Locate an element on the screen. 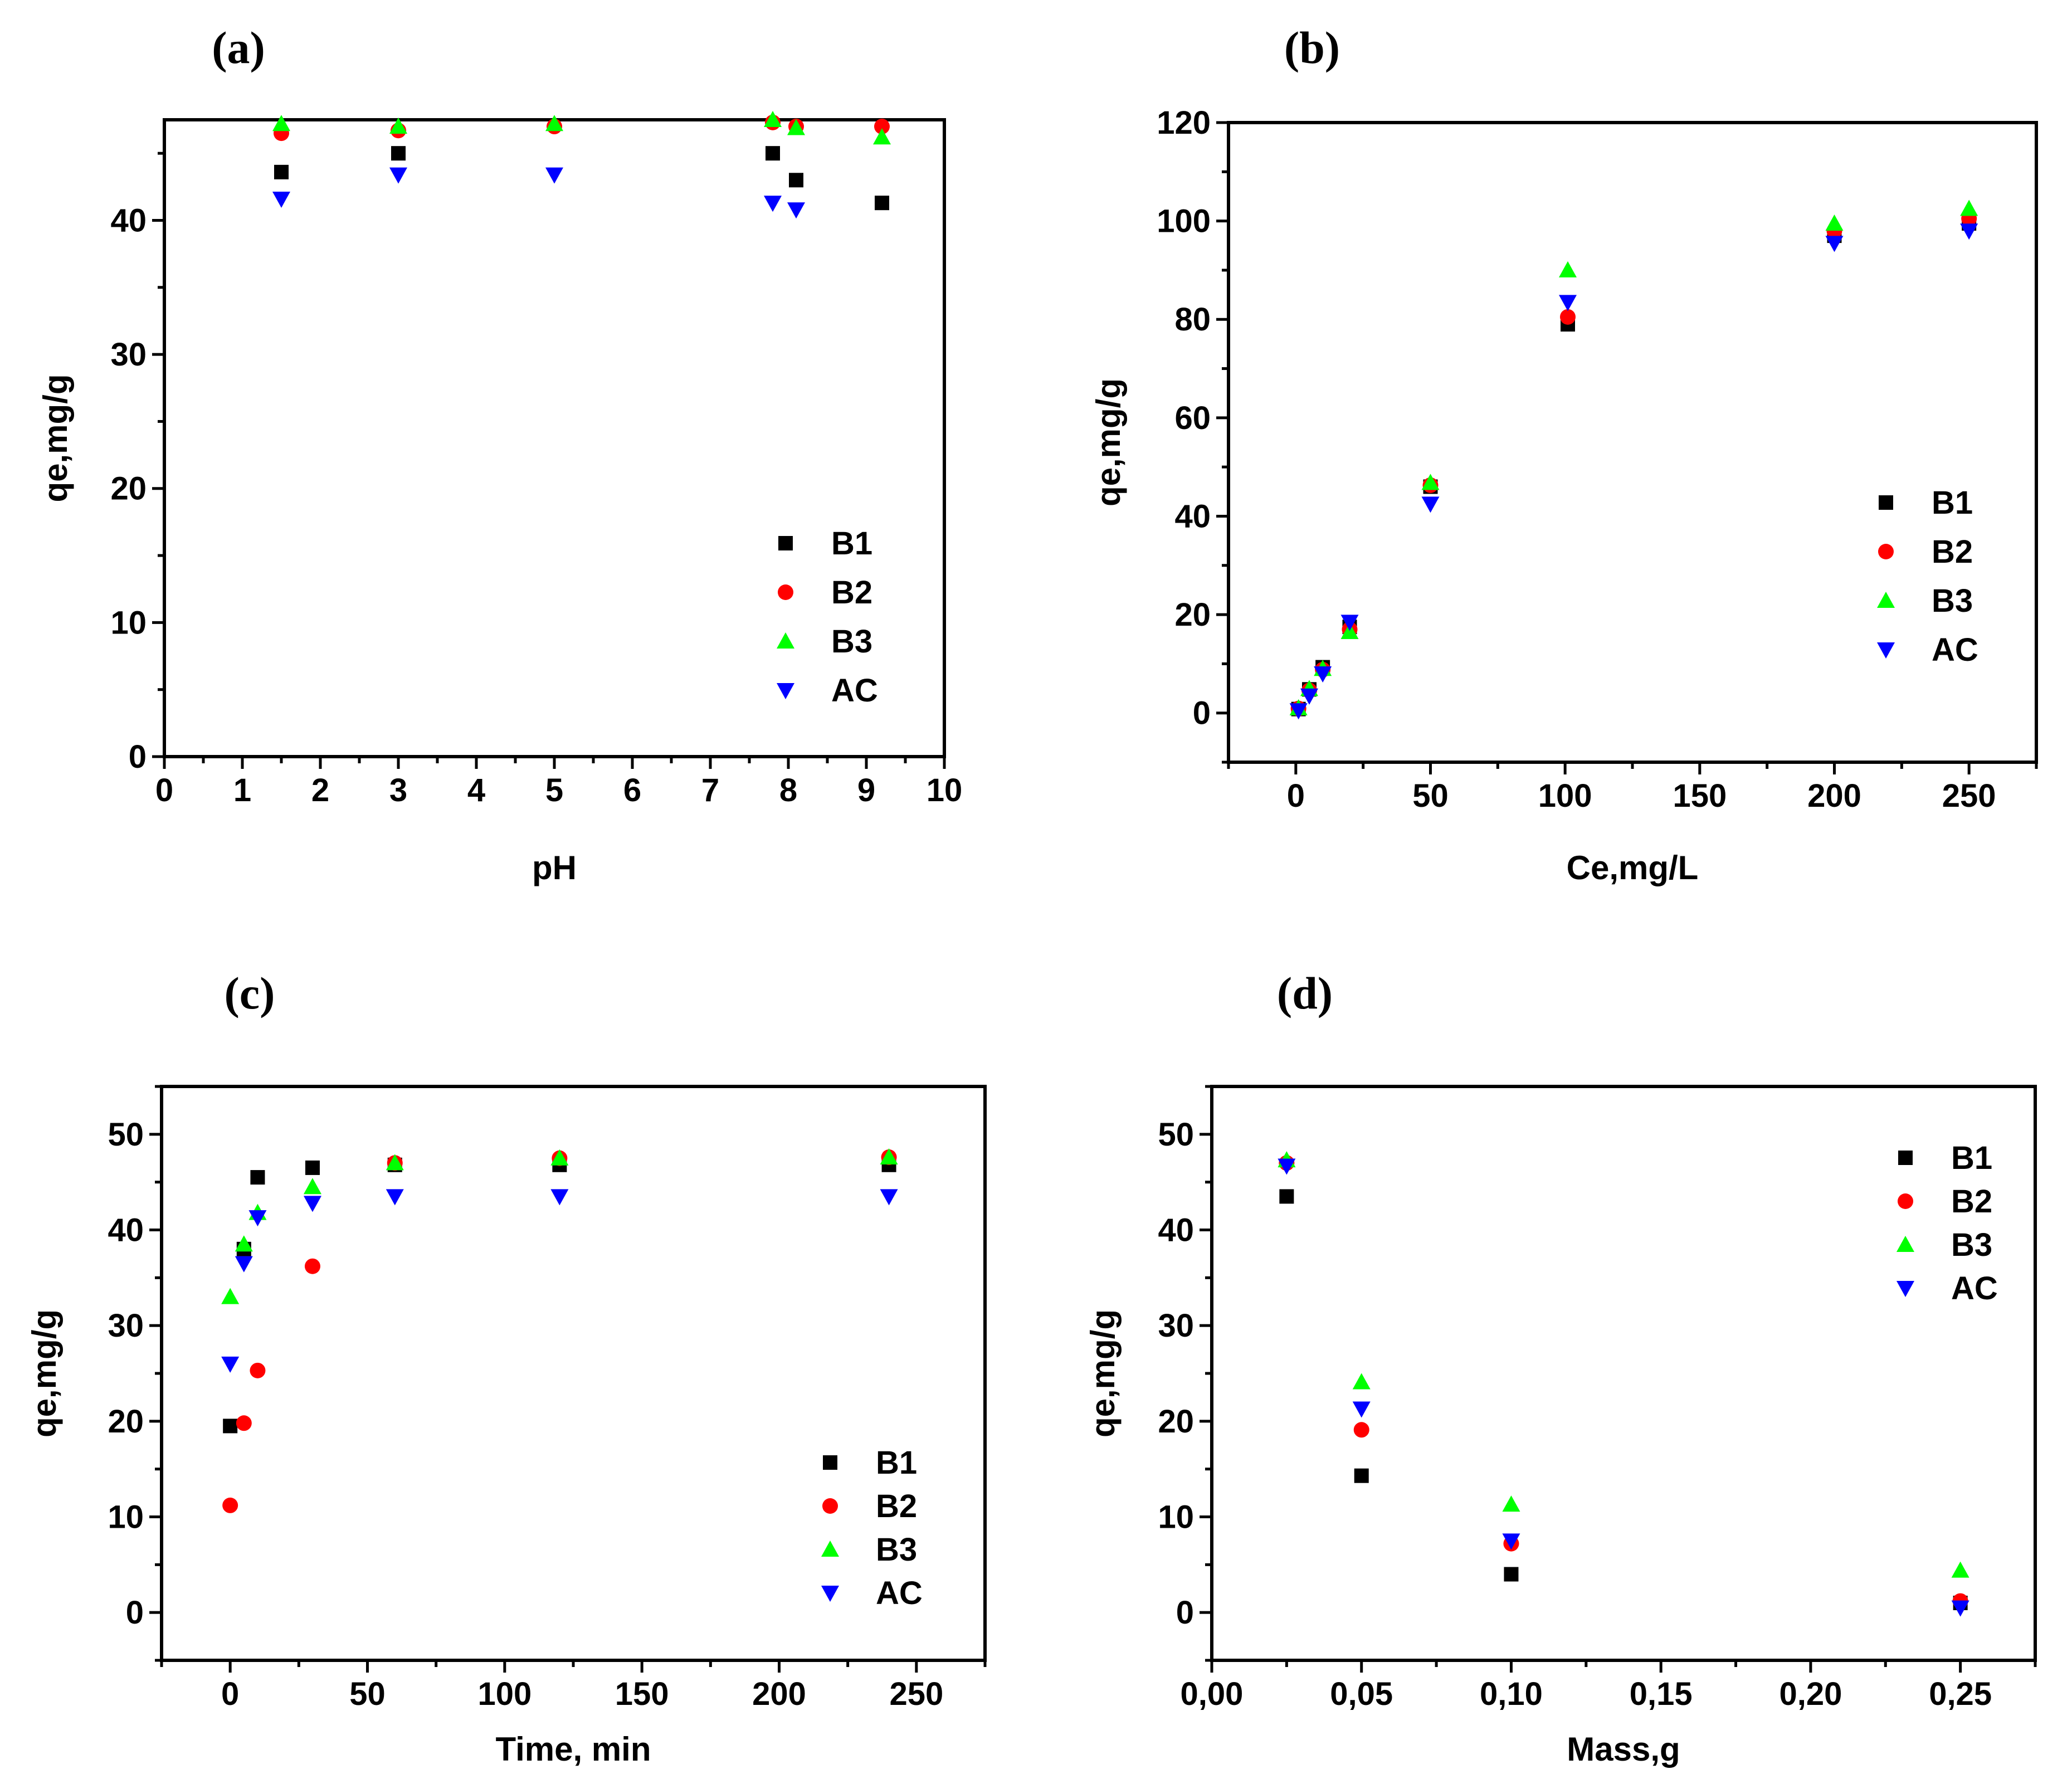  x-axis-label: Ce,mg/L is located at coordinates (1633, 868).